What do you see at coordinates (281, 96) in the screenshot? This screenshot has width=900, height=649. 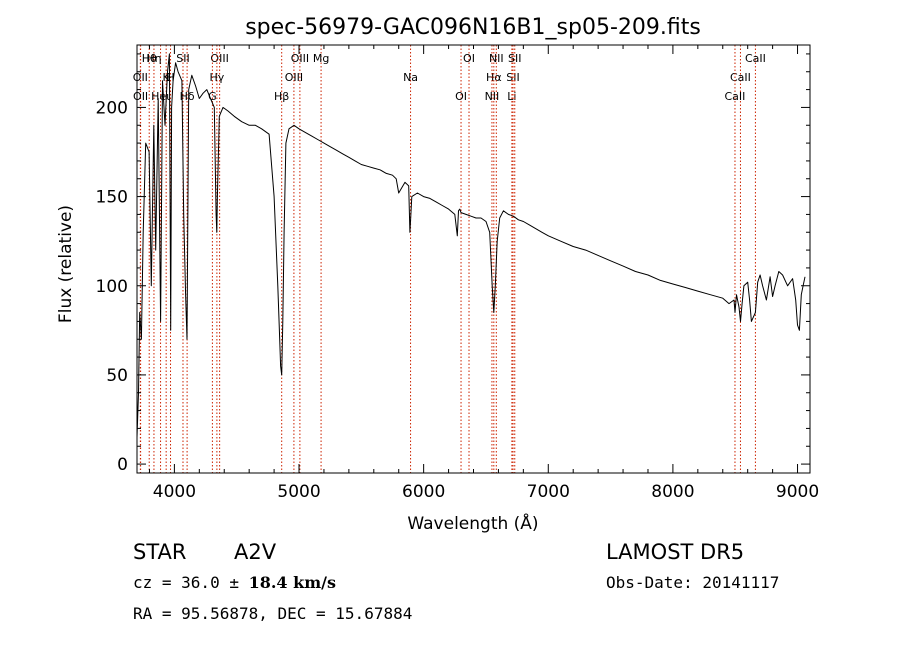 I see `line-label: Hβ` at bounding box center [281, 96].